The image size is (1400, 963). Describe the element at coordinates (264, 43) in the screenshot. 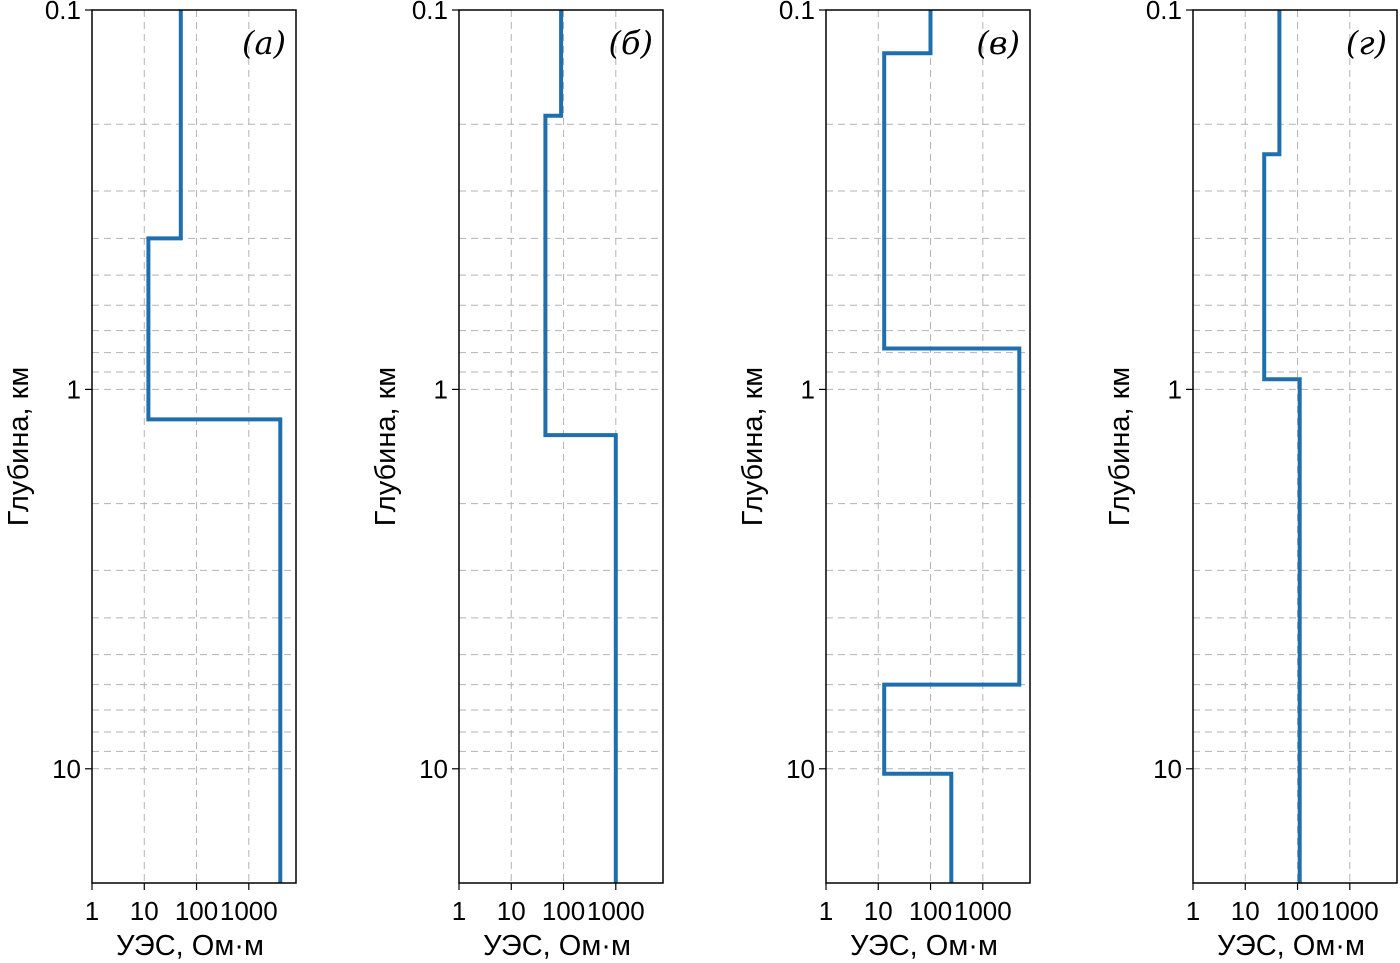

I see `panel-label: (а)` at that location.